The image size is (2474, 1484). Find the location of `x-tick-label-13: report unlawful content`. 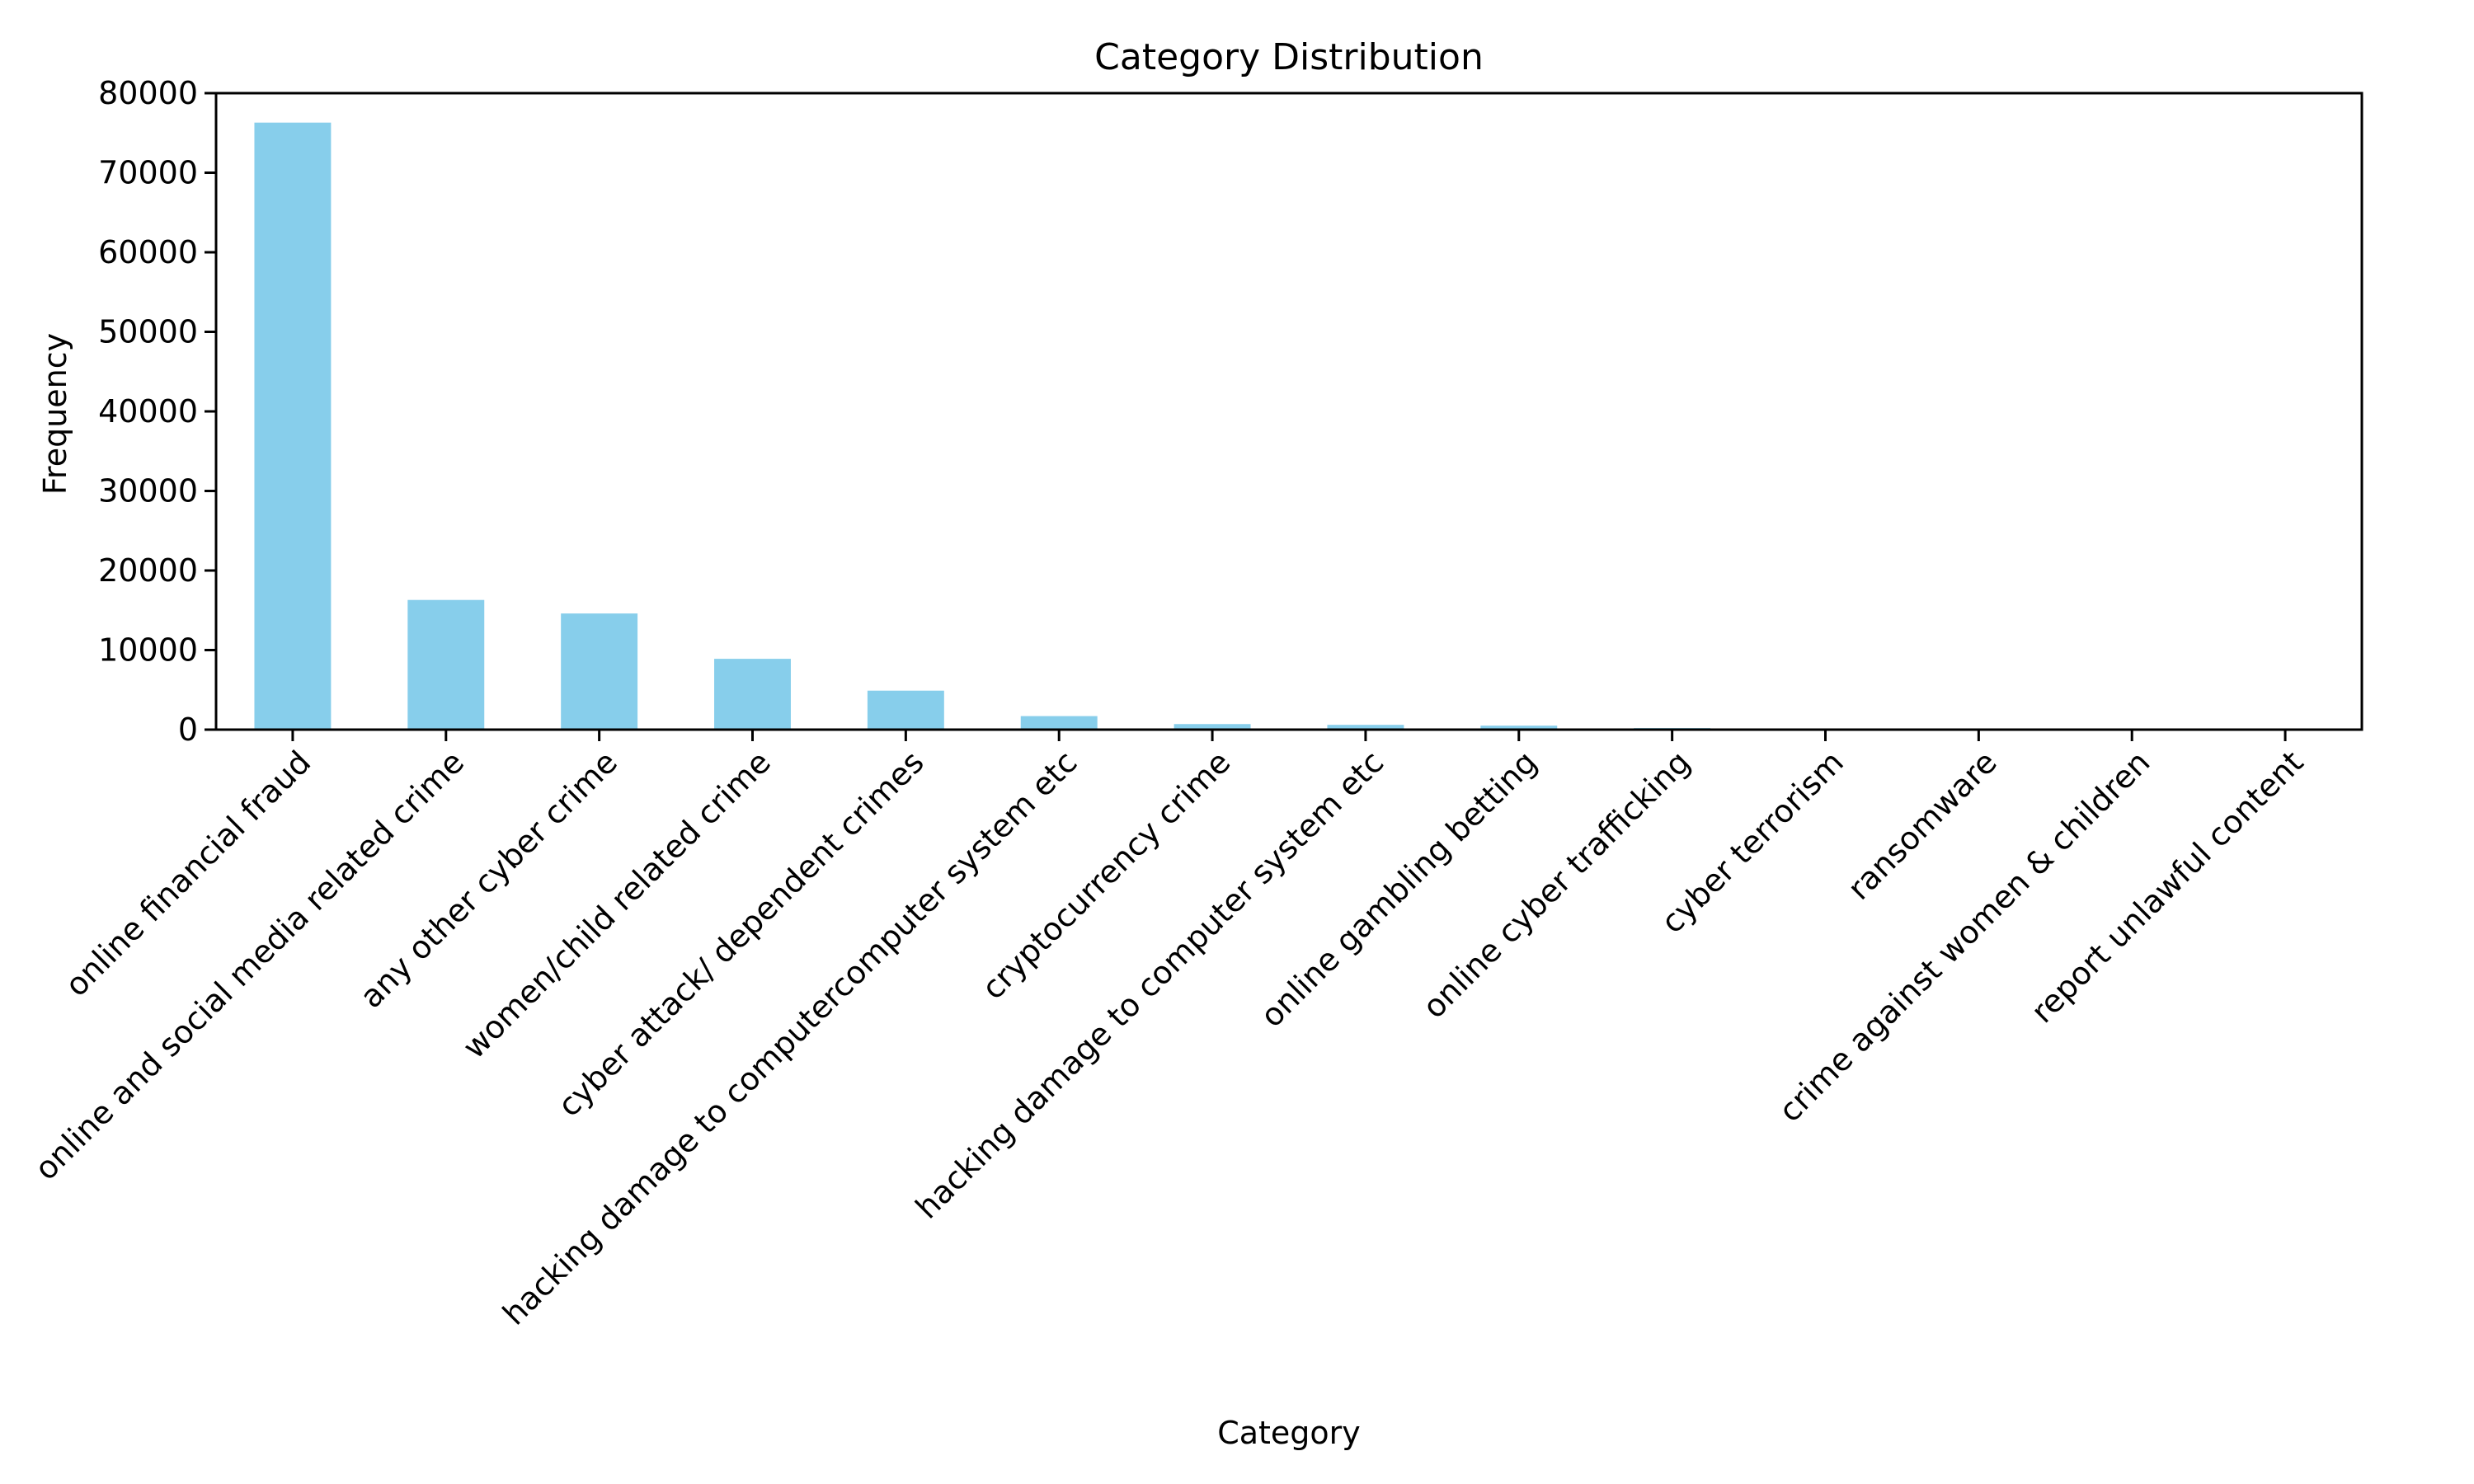

x-tick-label-13: report unlawful content is located at coordinates (2167, 887).